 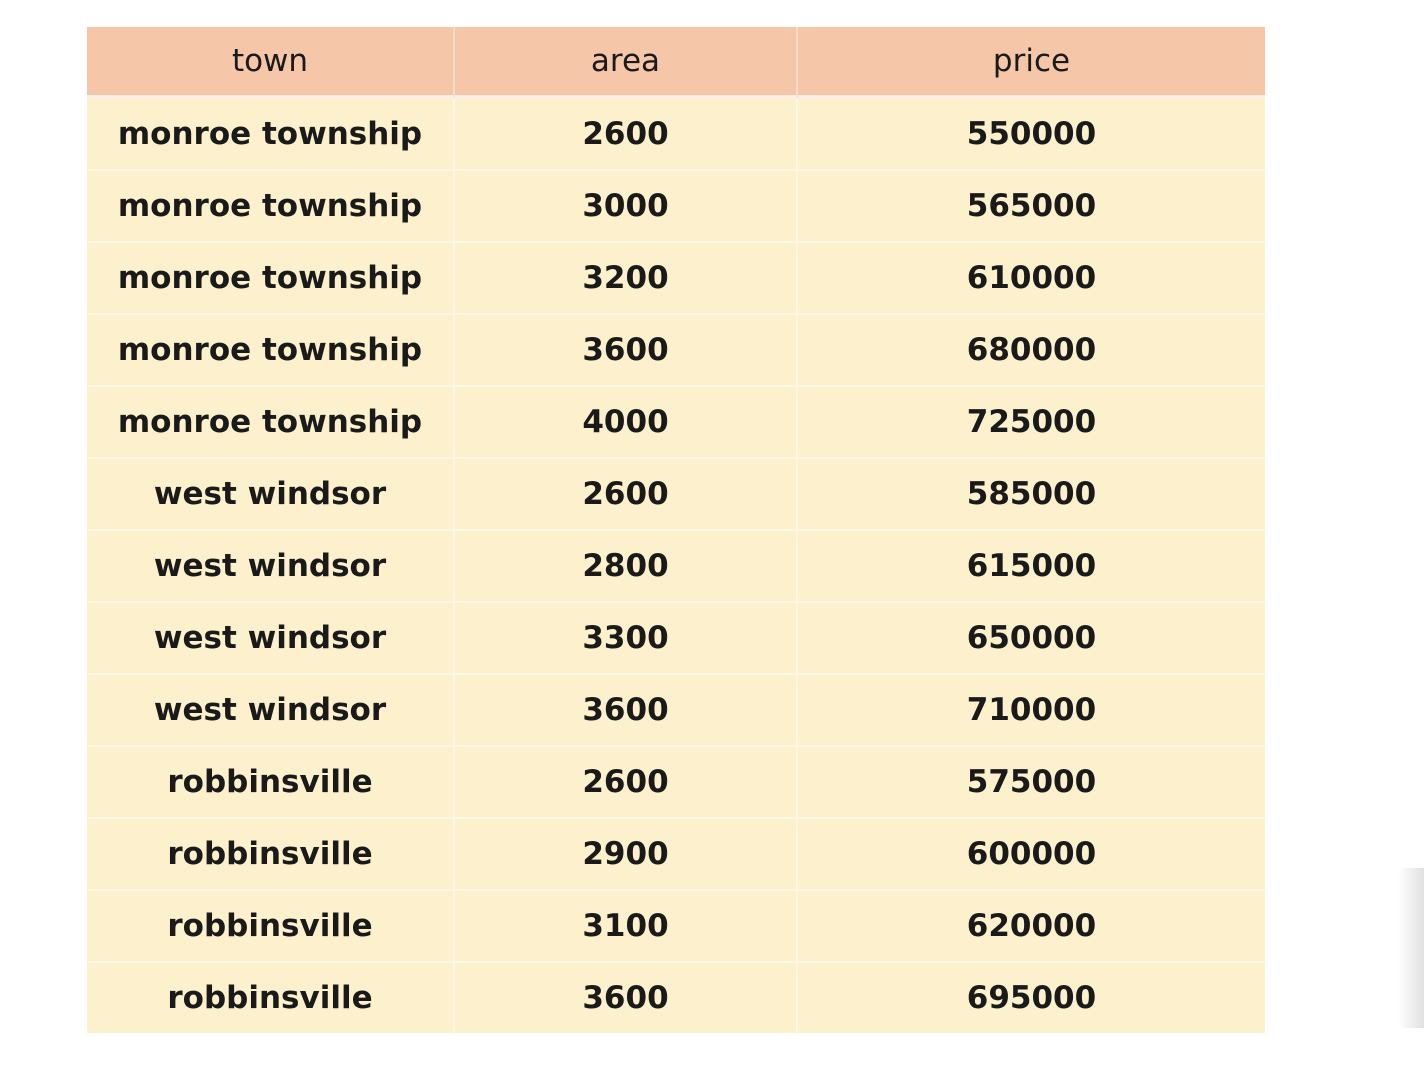 What do you see at coordinates (1031, 709) in the screenshot?
I see `cell-price: 710000` at bounding box center [1031, 709].